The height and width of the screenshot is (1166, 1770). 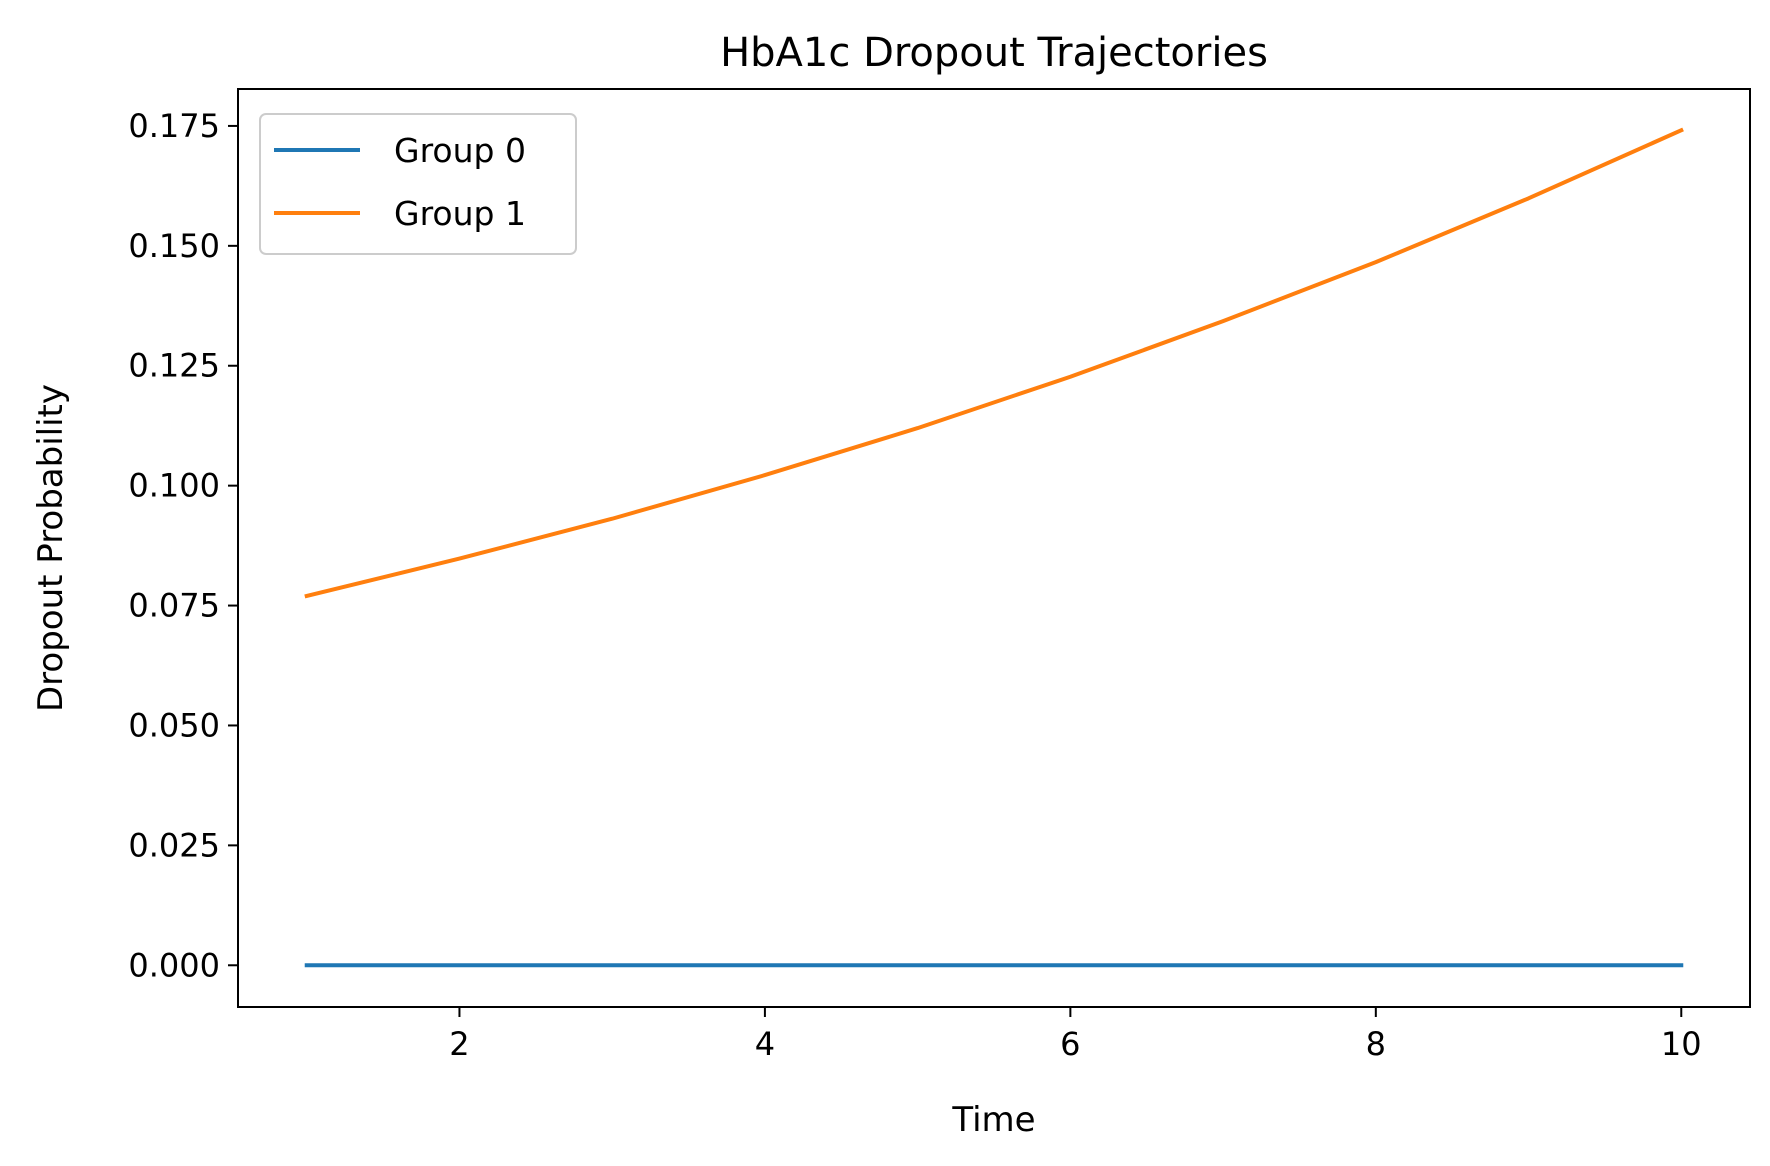 I want to click on legend-label-group-1: Group 1, so click(x=460, y=213).